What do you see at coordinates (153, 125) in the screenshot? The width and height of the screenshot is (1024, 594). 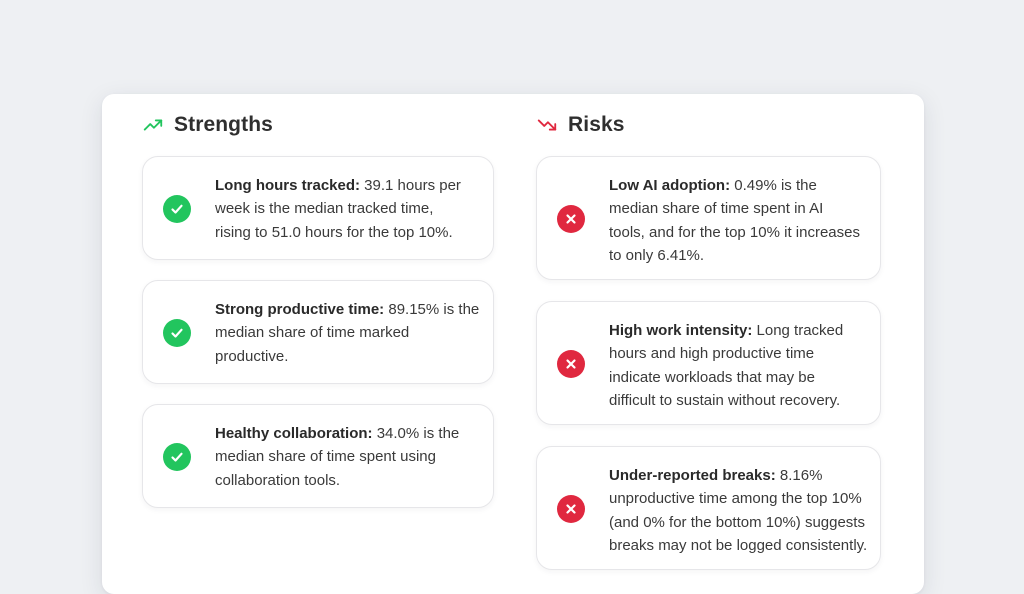 I see `trending-up-icon` at bounding box center [153, 125].